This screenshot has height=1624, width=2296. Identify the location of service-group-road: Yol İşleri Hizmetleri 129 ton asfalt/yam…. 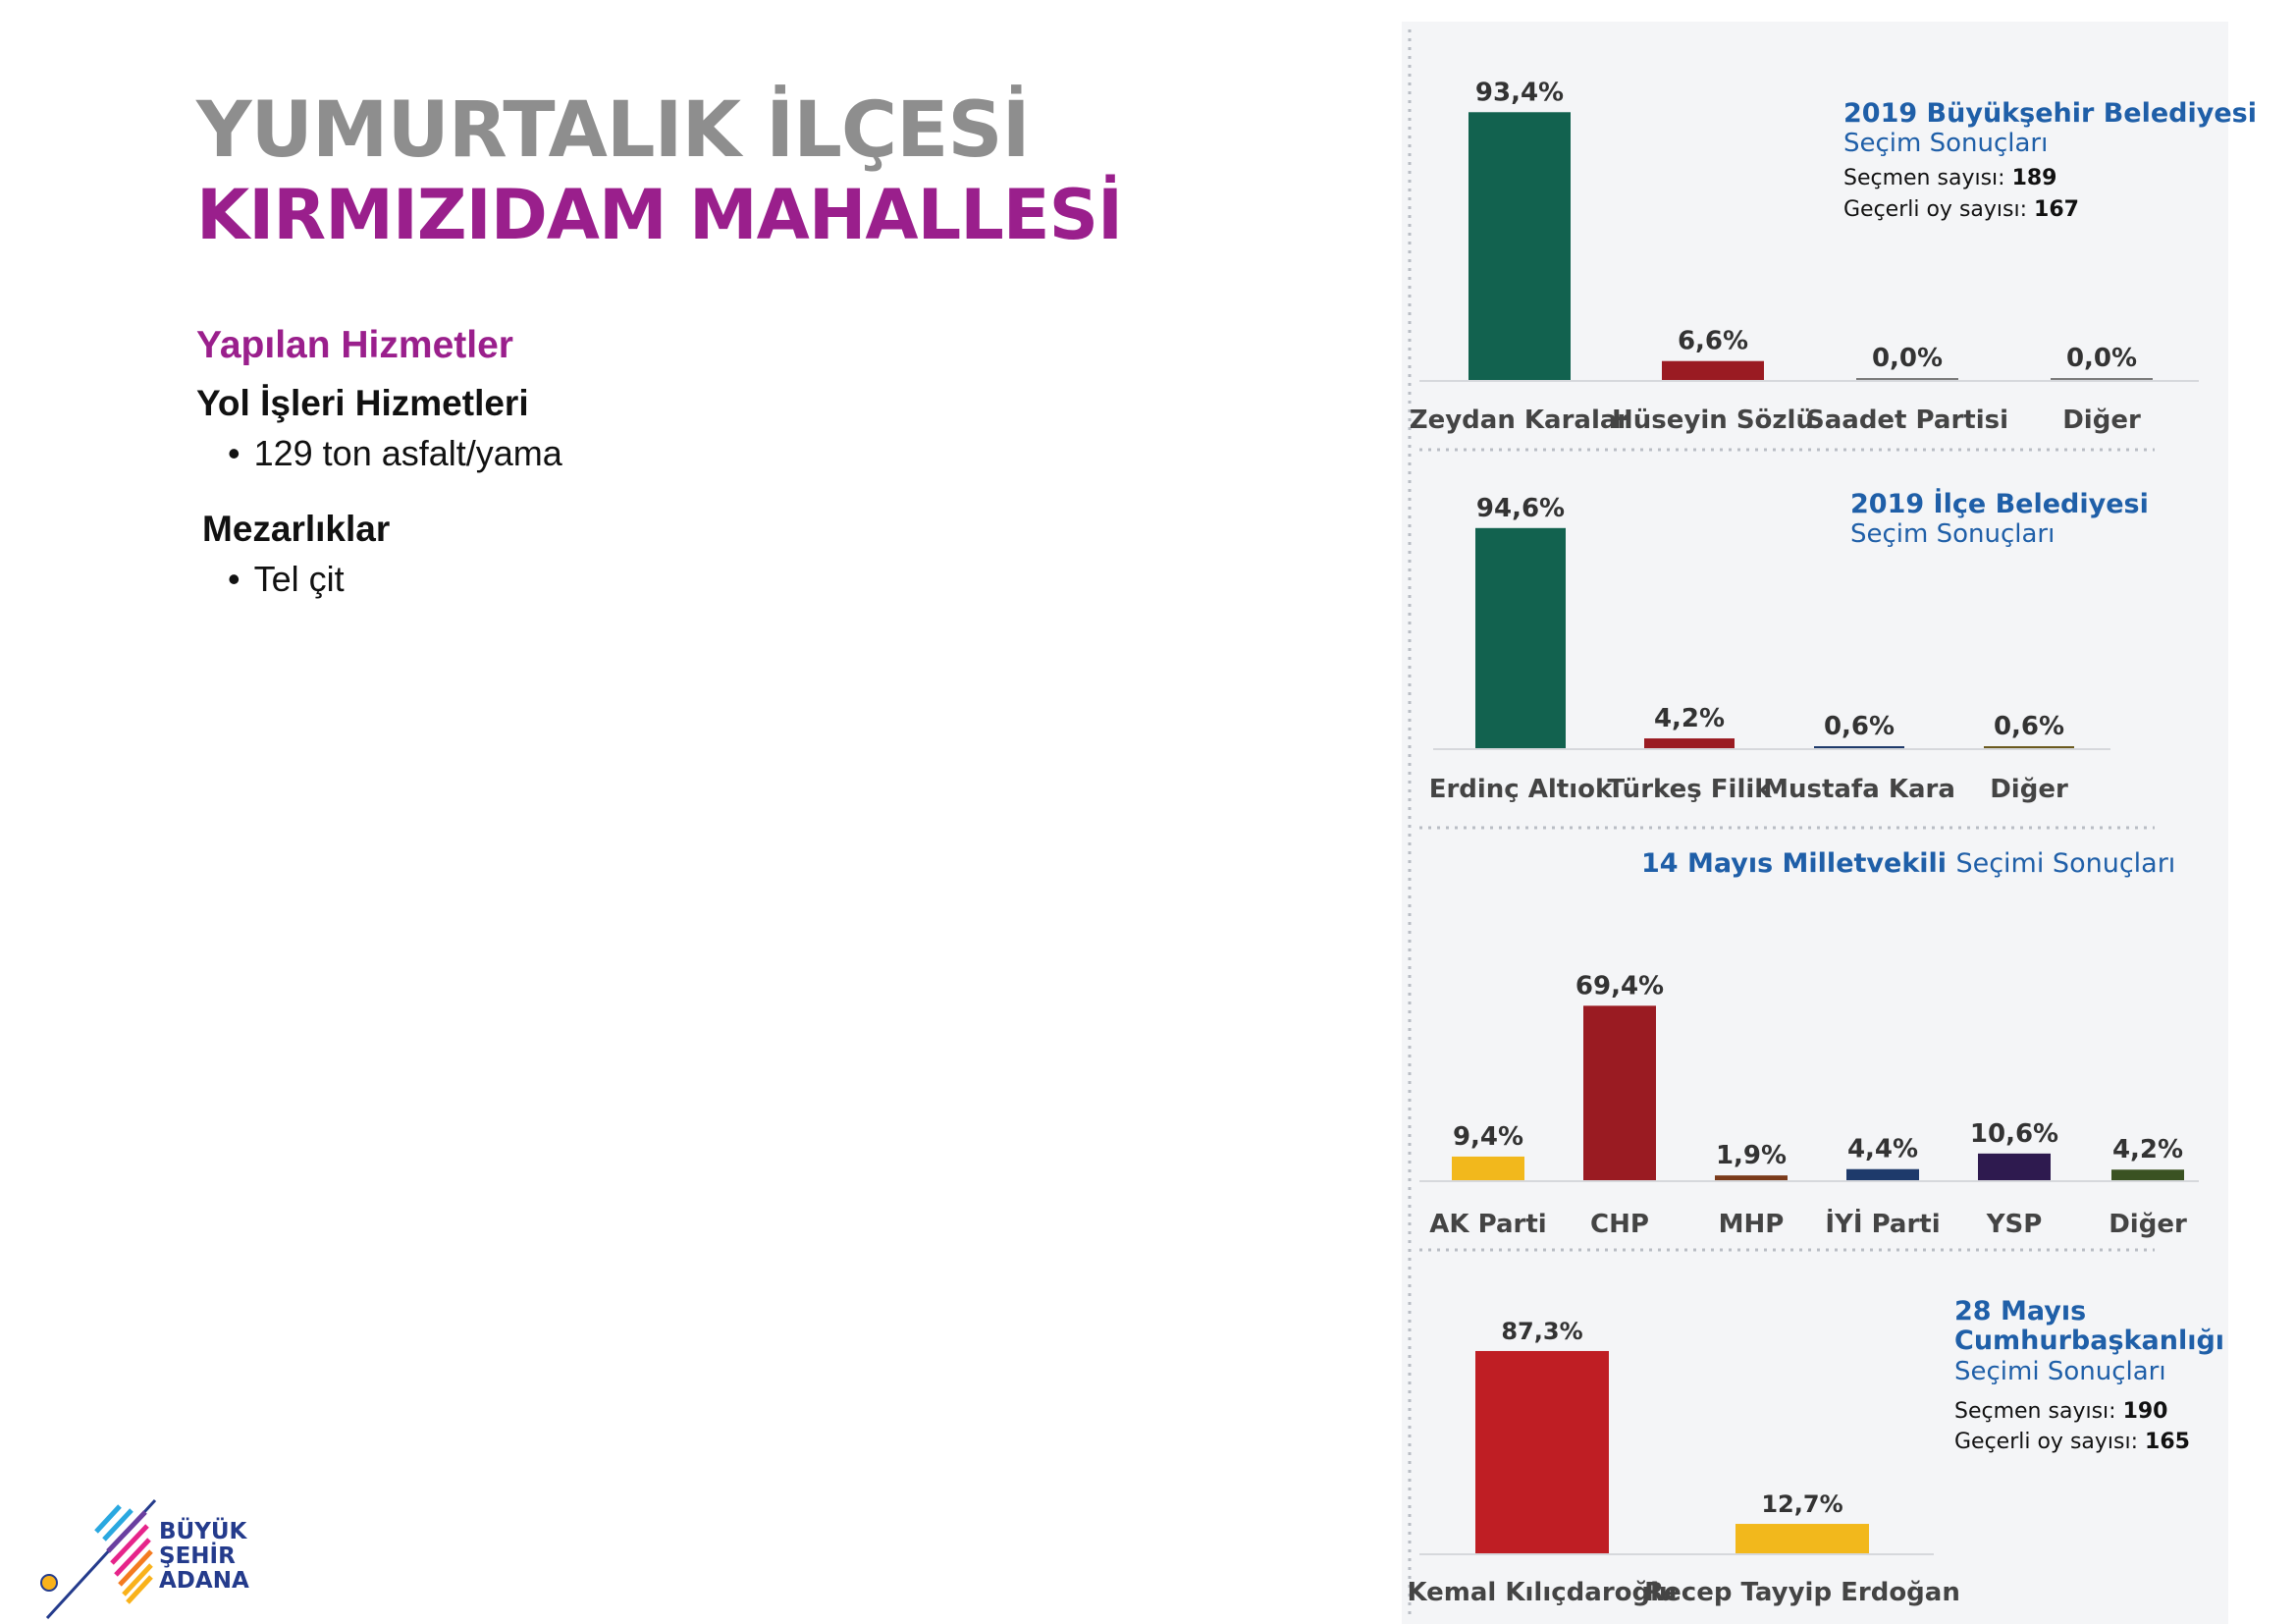
(638, 431).